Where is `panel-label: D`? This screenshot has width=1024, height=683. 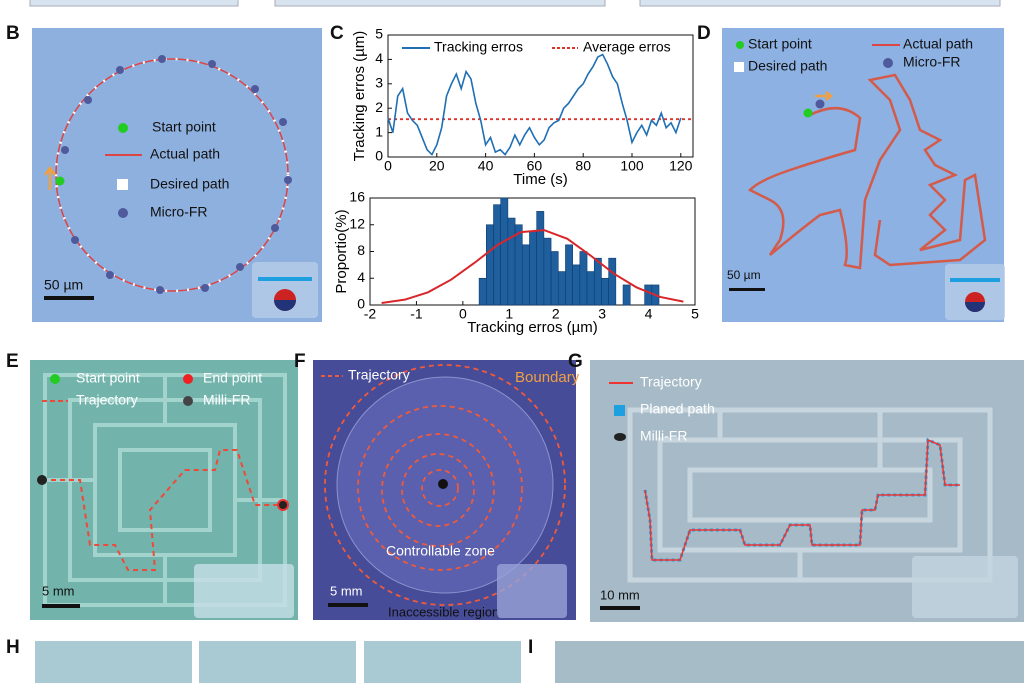
panel-label: D is located at coordinates (704, 33).